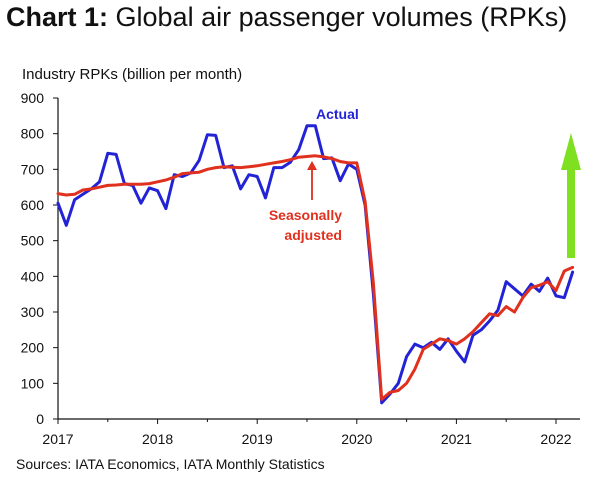 This screenshot has height=493, width=600. What do you see at coordinates (571, 151) in the screenshot?
I see `green-arrow-head` at bounding box center [571, 151].